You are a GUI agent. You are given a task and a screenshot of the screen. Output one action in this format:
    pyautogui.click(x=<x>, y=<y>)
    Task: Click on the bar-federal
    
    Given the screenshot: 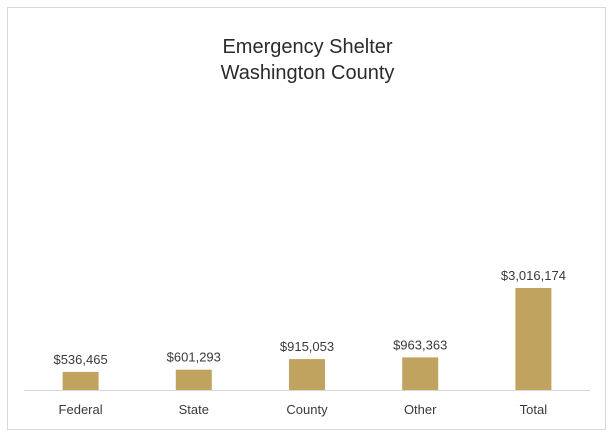 What is the action you would take?
    pyautogui.click(x=80, y=380)
    